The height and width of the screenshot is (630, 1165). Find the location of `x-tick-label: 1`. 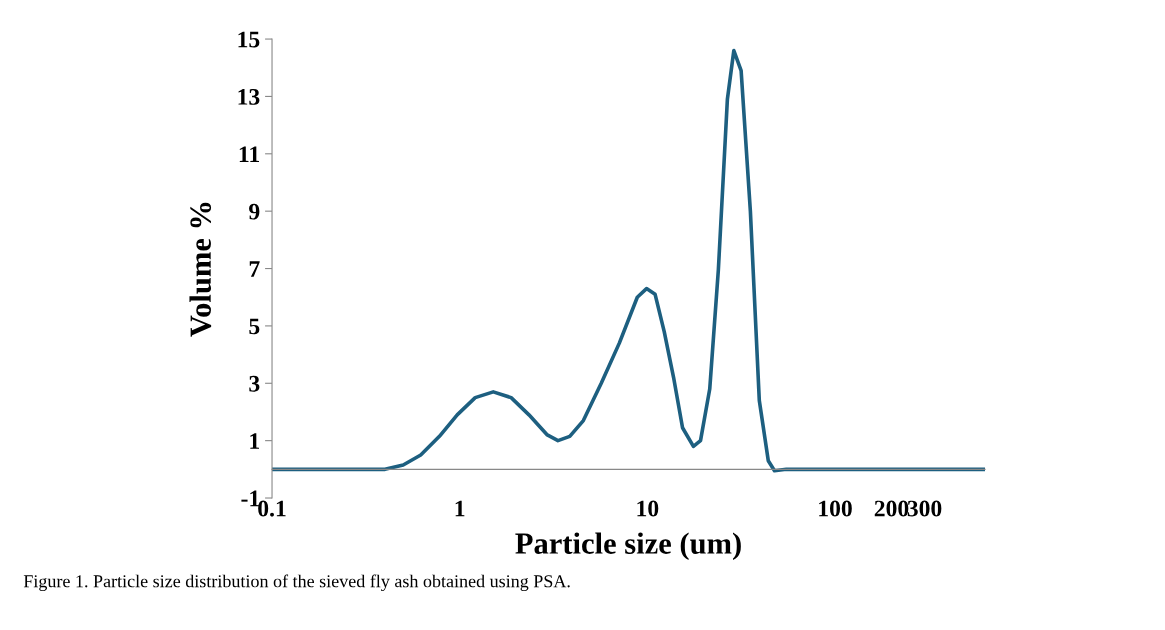

x-tick-label: 1 is located at coordinates (460, 508).